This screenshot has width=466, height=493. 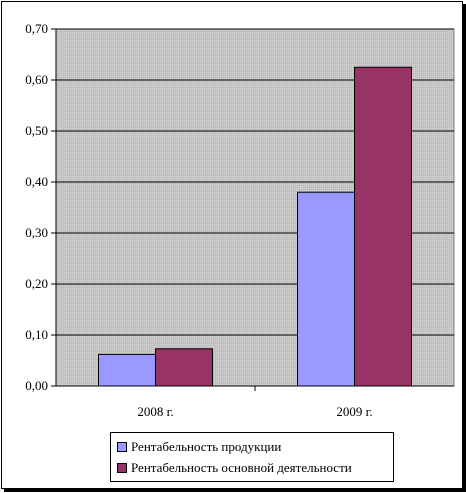 I want to click on legend-label: Рентабельность продукции, so click(x=206, y=446).